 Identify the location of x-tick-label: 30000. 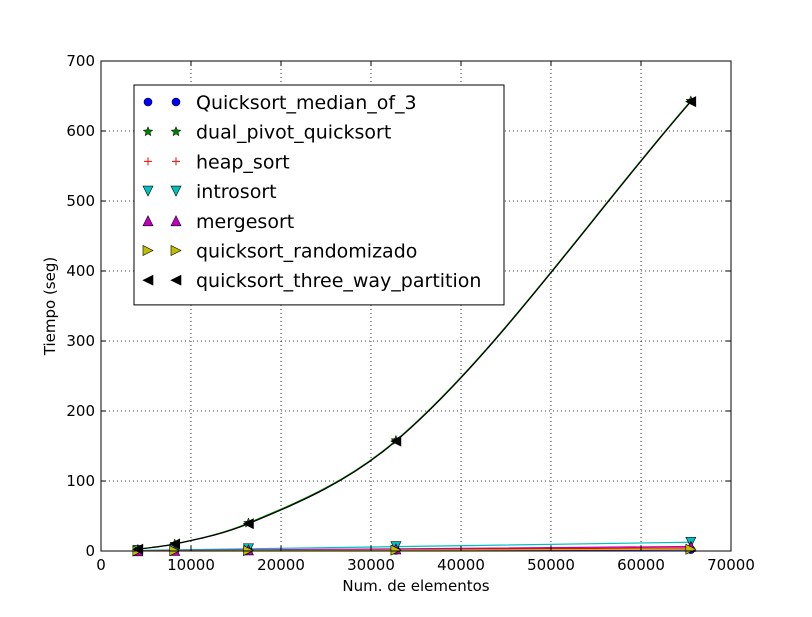
(371, 565).